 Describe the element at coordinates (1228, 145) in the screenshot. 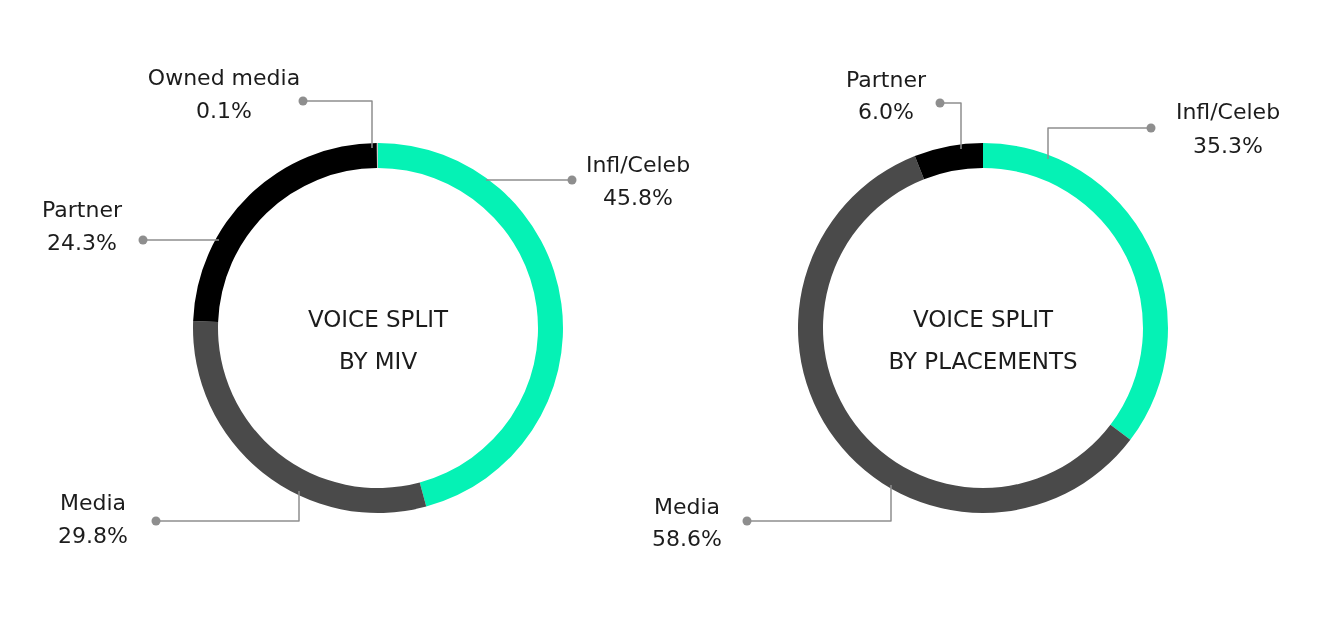

I see `data-label: 35.3%` at that location.